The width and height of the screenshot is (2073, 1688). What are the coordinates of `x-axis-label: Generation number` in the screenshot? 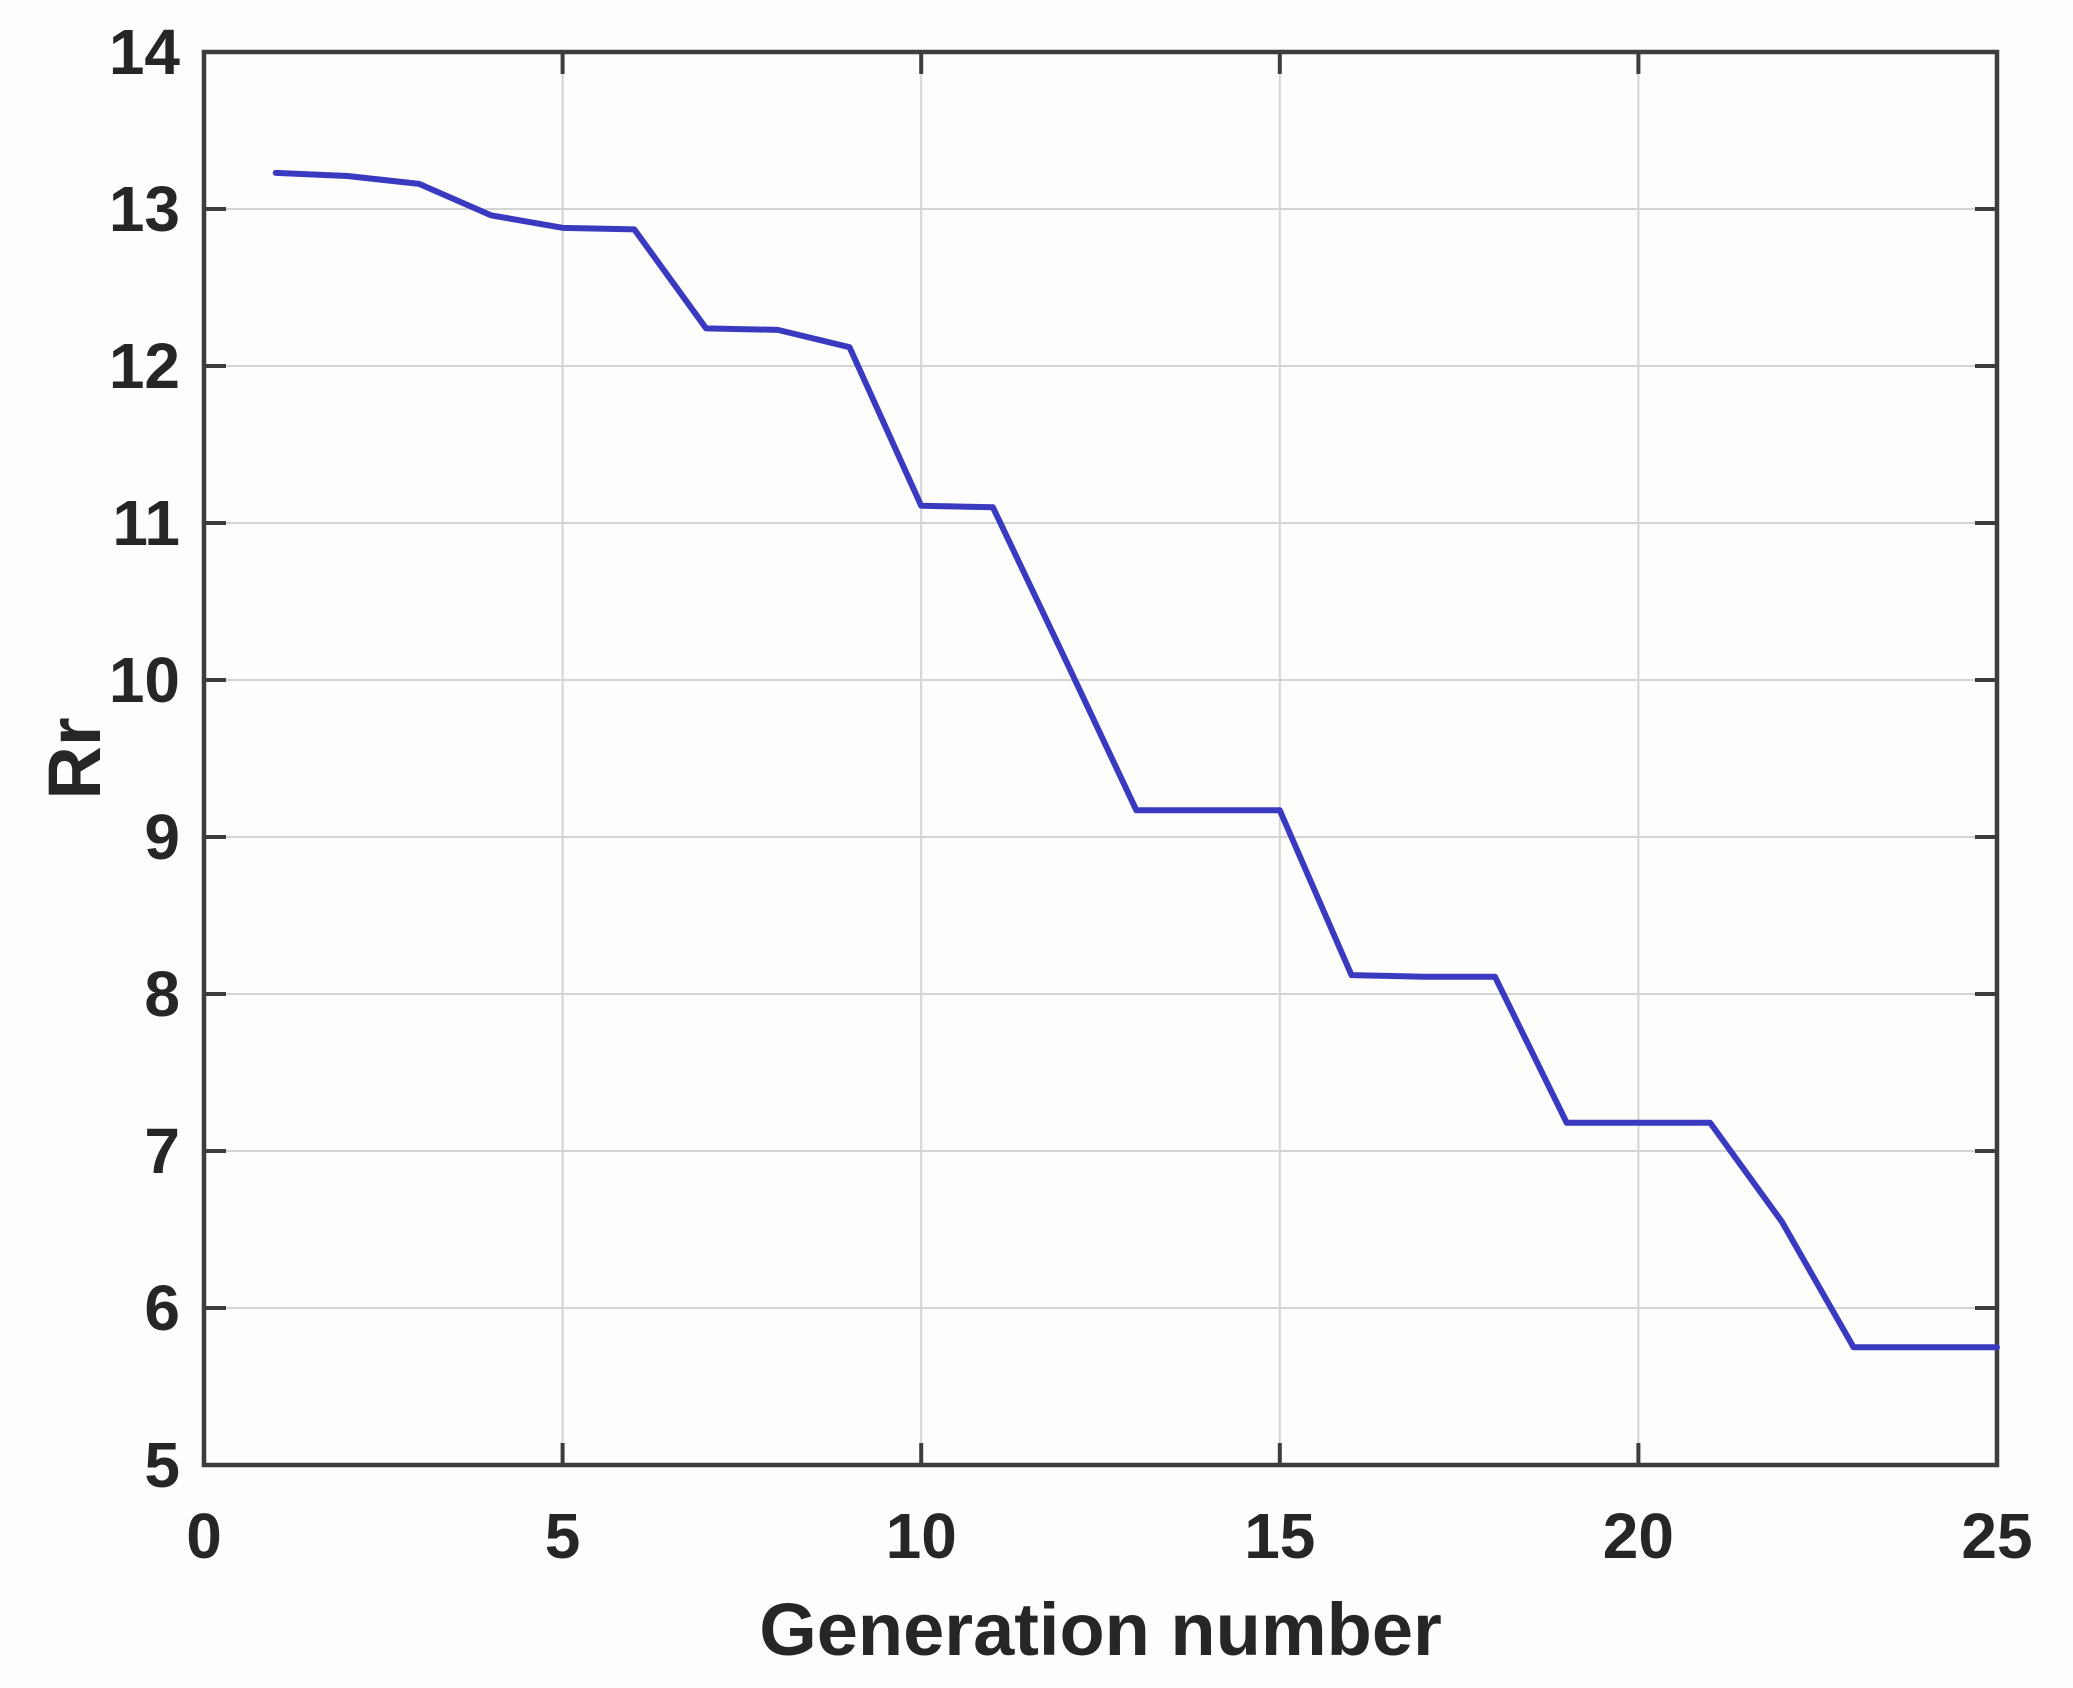 It's located at (1100, 1629).